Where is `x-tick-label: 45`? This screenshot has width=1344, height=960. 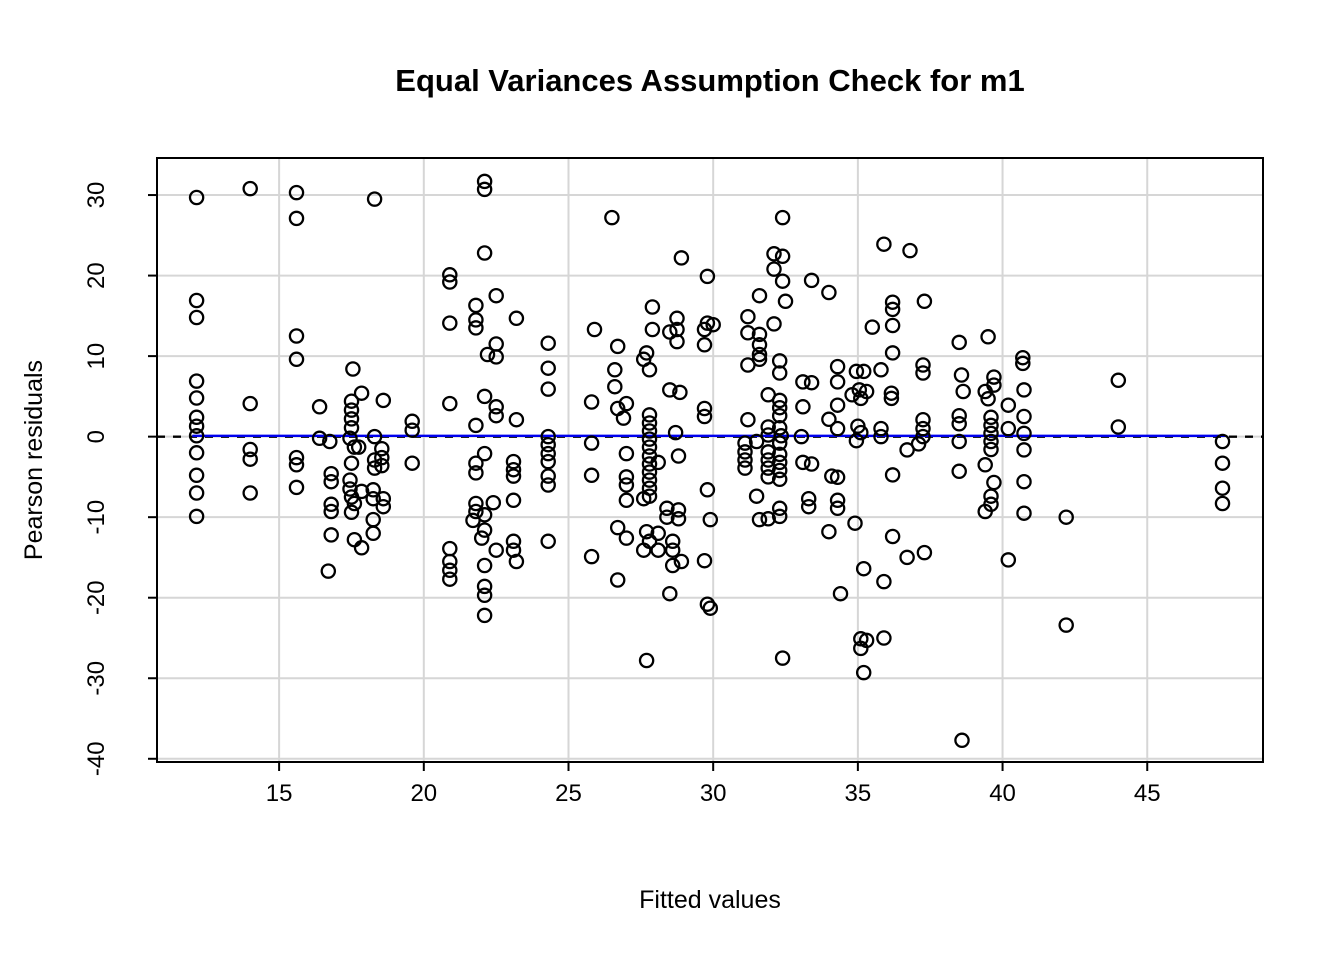
x-tick-label: 45 is located at coordinates (1147, 793).